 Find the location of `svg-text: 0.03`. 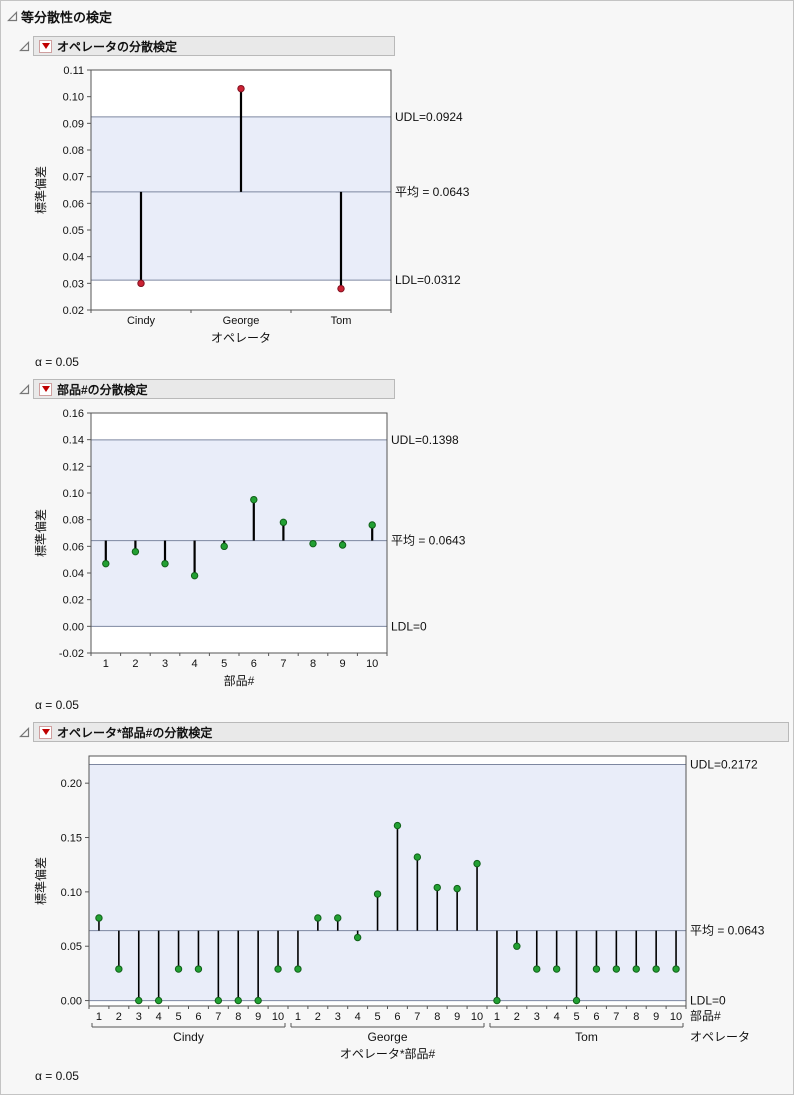

svg-text: 0.03 is located at coordinates (73, 284).